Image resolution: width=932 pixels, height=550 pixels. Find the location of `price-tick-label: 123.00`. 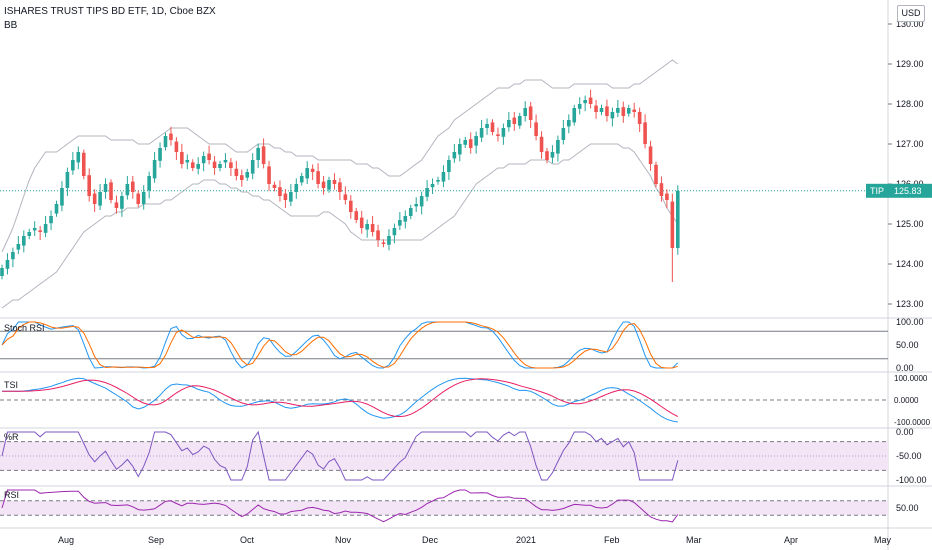

price-tick-label: 123.00 is located at coordinates (910, 304).